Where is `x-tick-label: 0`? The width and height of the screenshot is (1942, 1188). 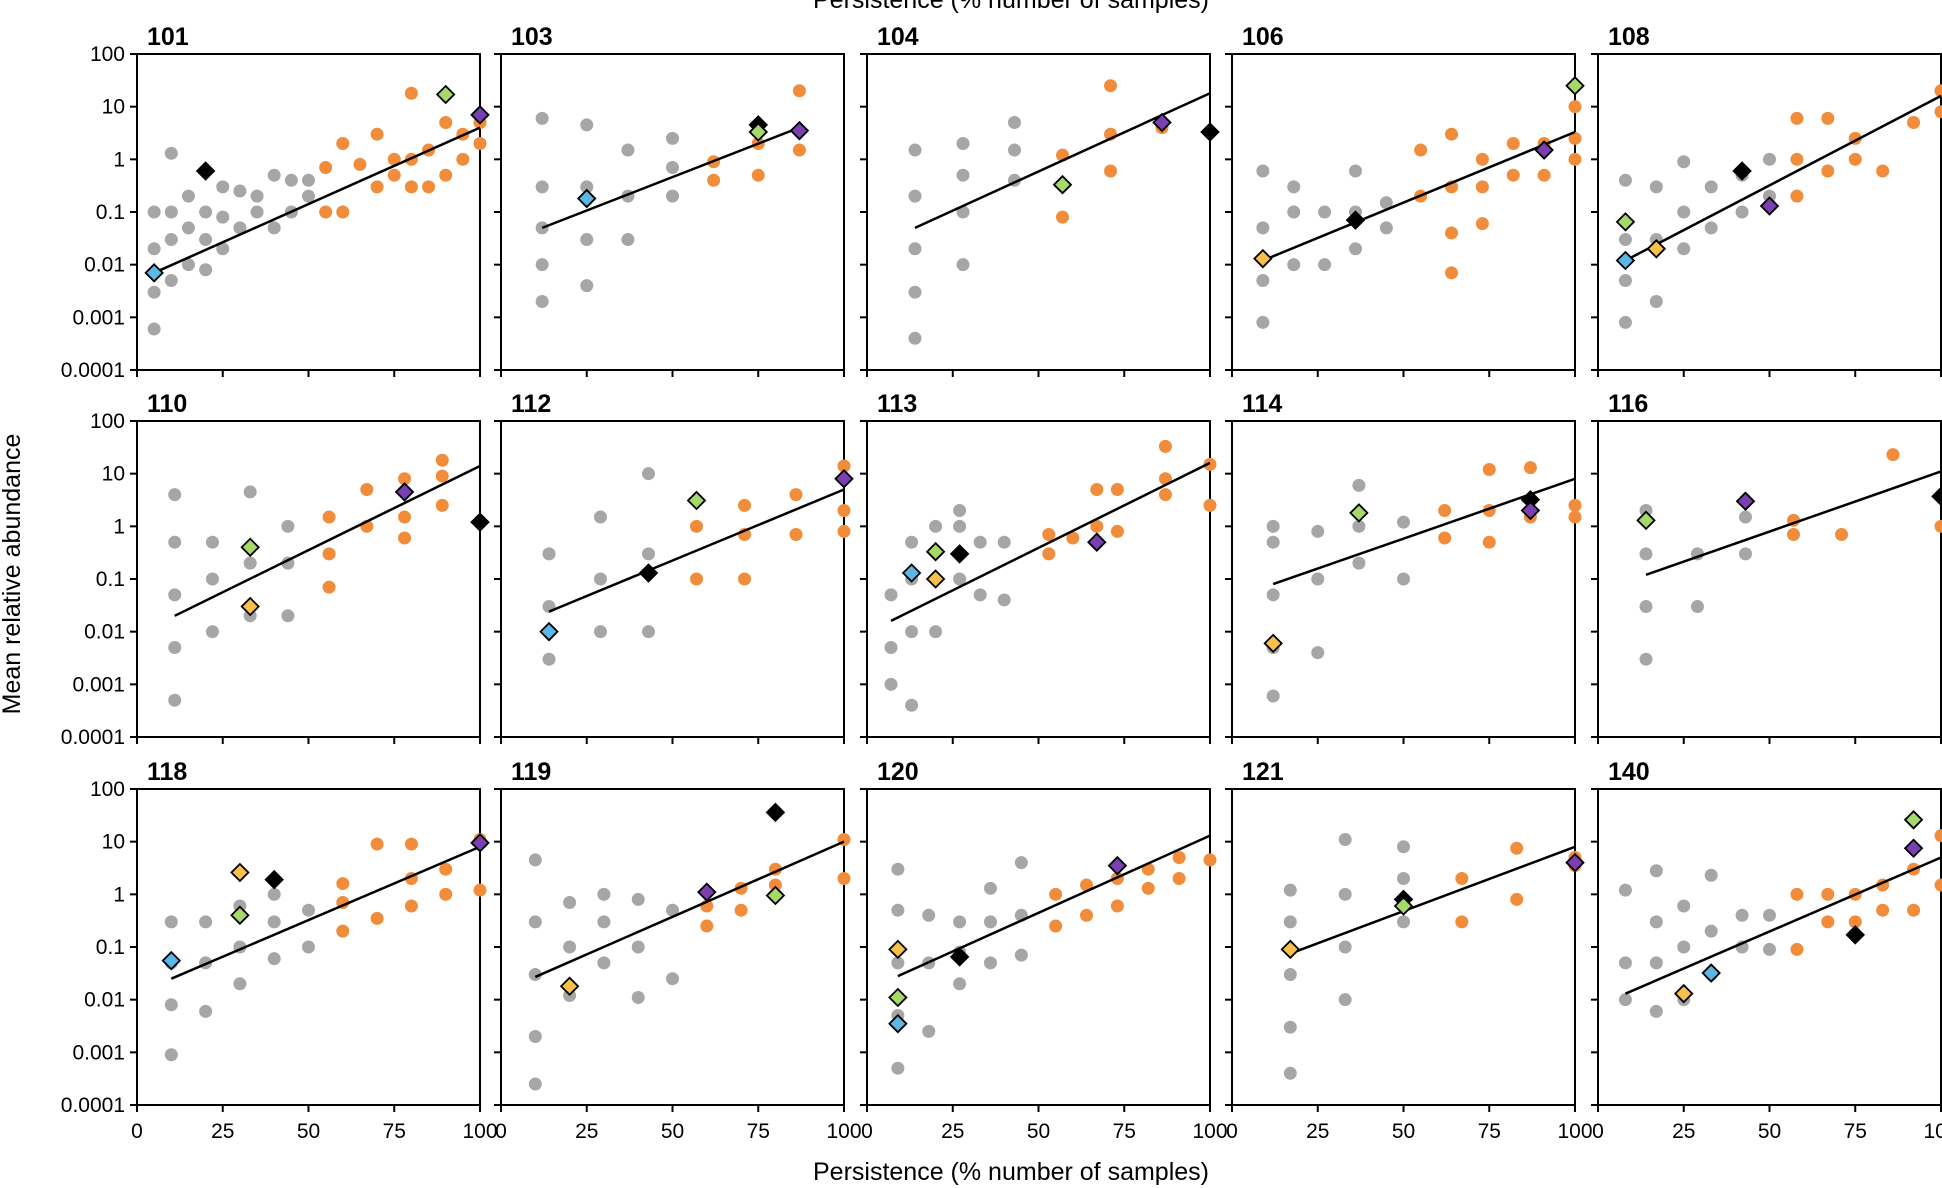 x-tick-label: 0 is located at coordinates (867, 1131).